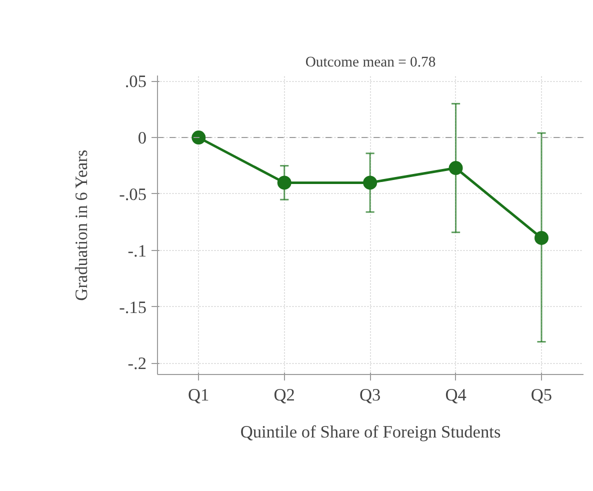 The image size is (593, 491). Describe the element at coordinates (541, 395) in the screenshot. I see `x-tick-label: Q5` at that location.